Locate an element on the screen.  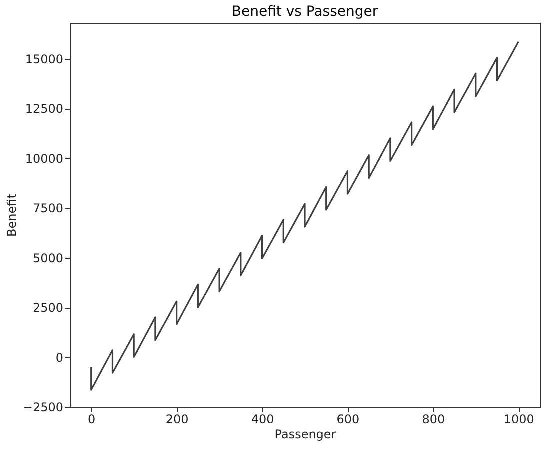
x-tick-label: 800 is located at coordinates (434, 419).